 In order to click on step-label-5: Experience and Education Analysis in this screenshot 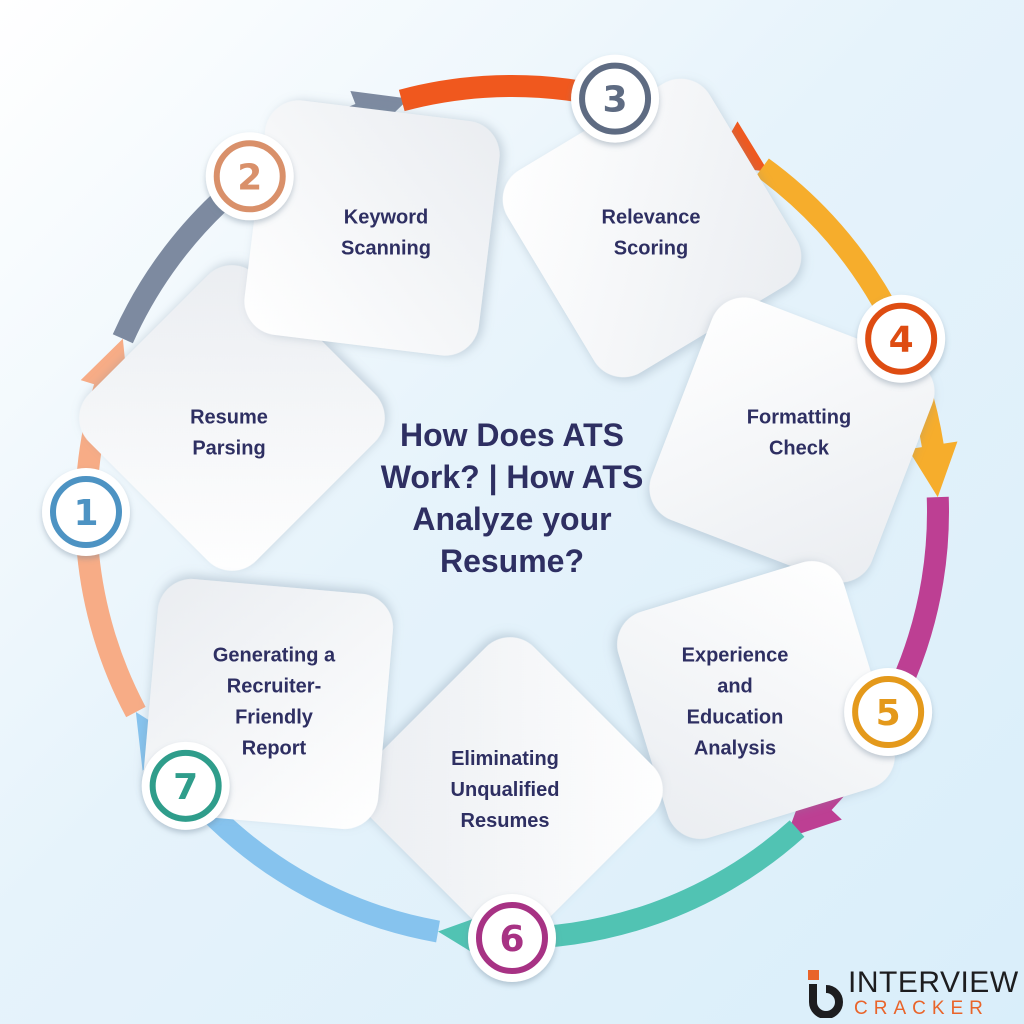, I will do `click(735, 702)`.